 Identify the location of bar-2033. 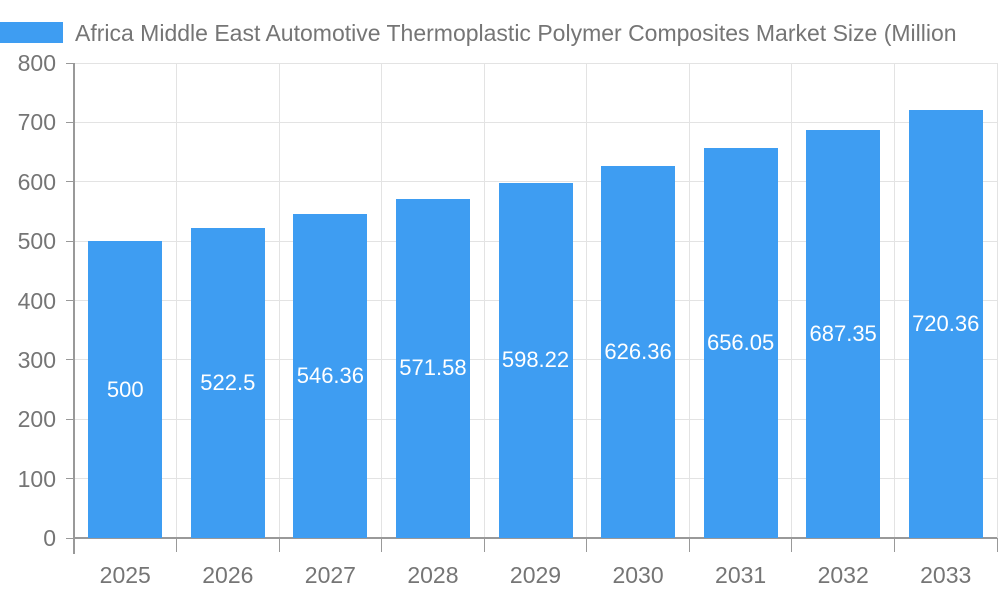
(945, 324).